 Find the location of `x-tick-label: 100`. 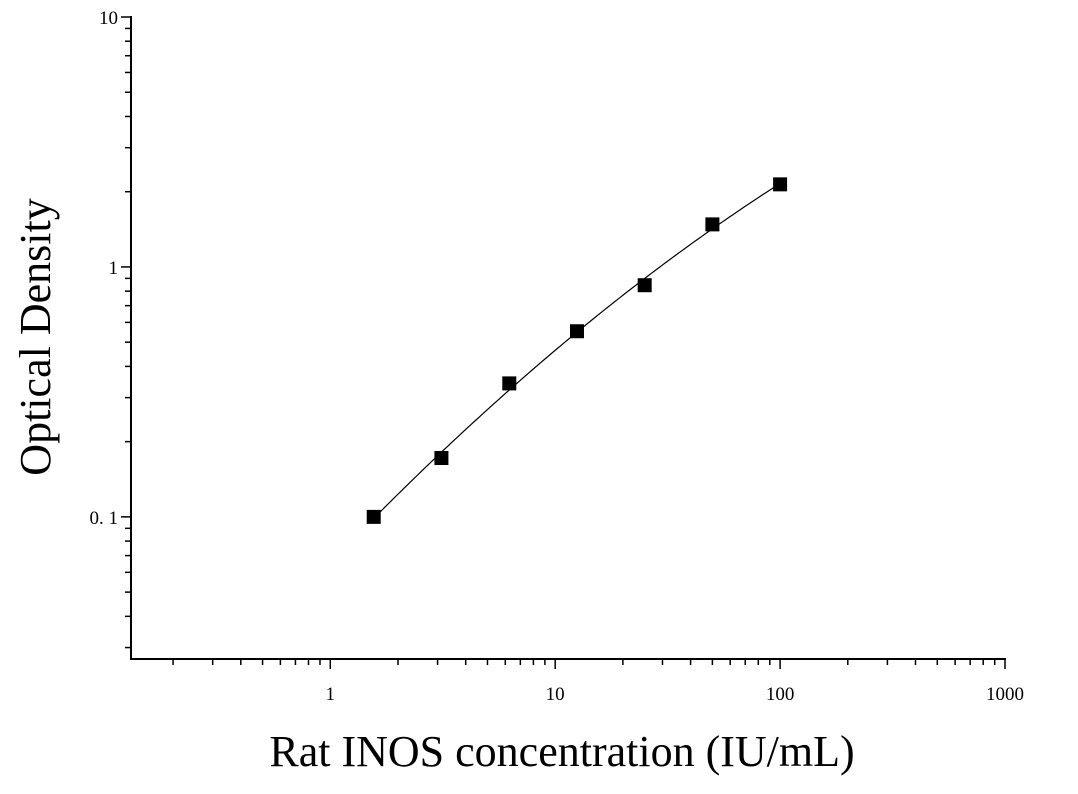

x-tick-label: 100 is located at coordinates (780, 694).